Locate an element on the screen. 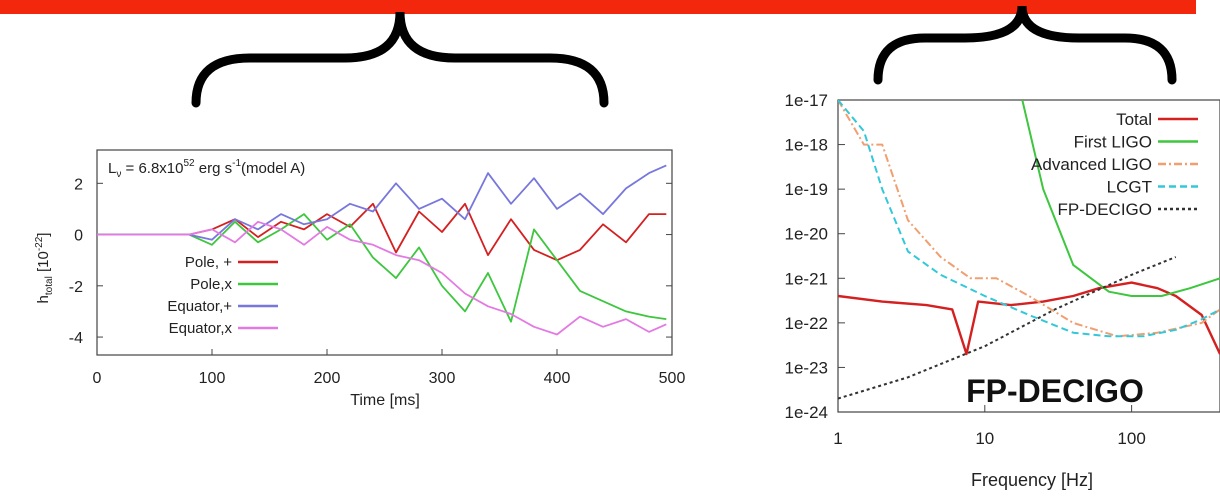 The width and height of the screenshot is (1220, 496). left-y-tick-label: 0 is located at coordinates (78, 236).